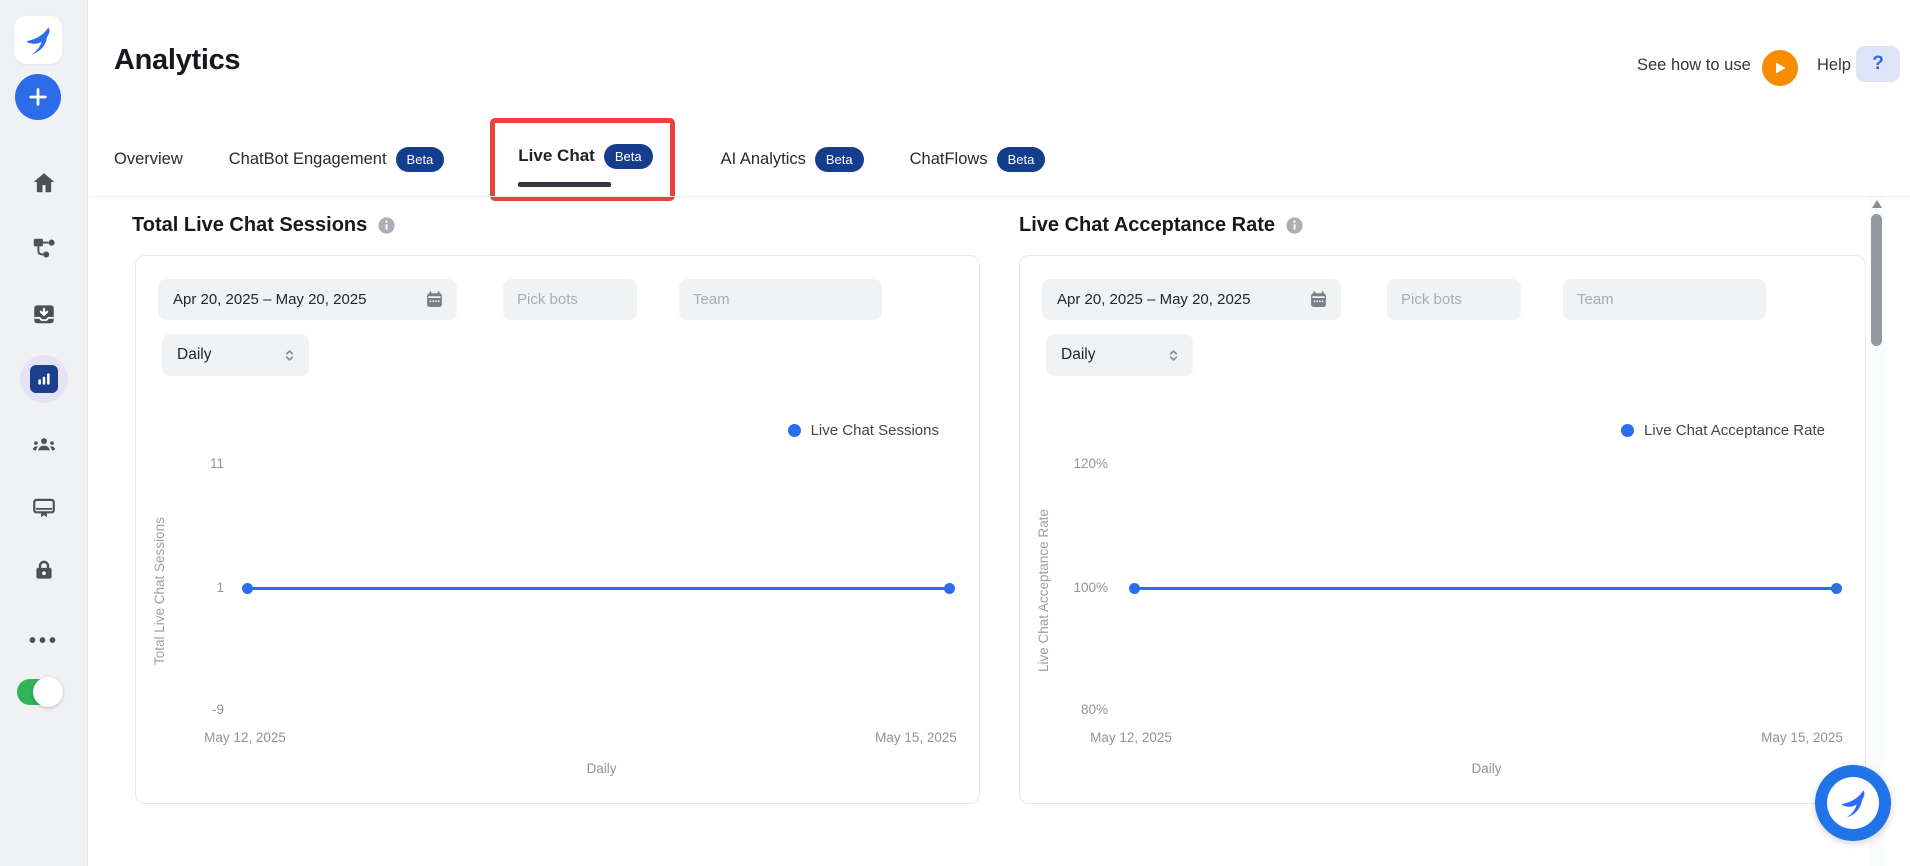 Image resolution: width=1910 pixels, height=866 pixels. I want to click on app-logo, so click(38, 40).